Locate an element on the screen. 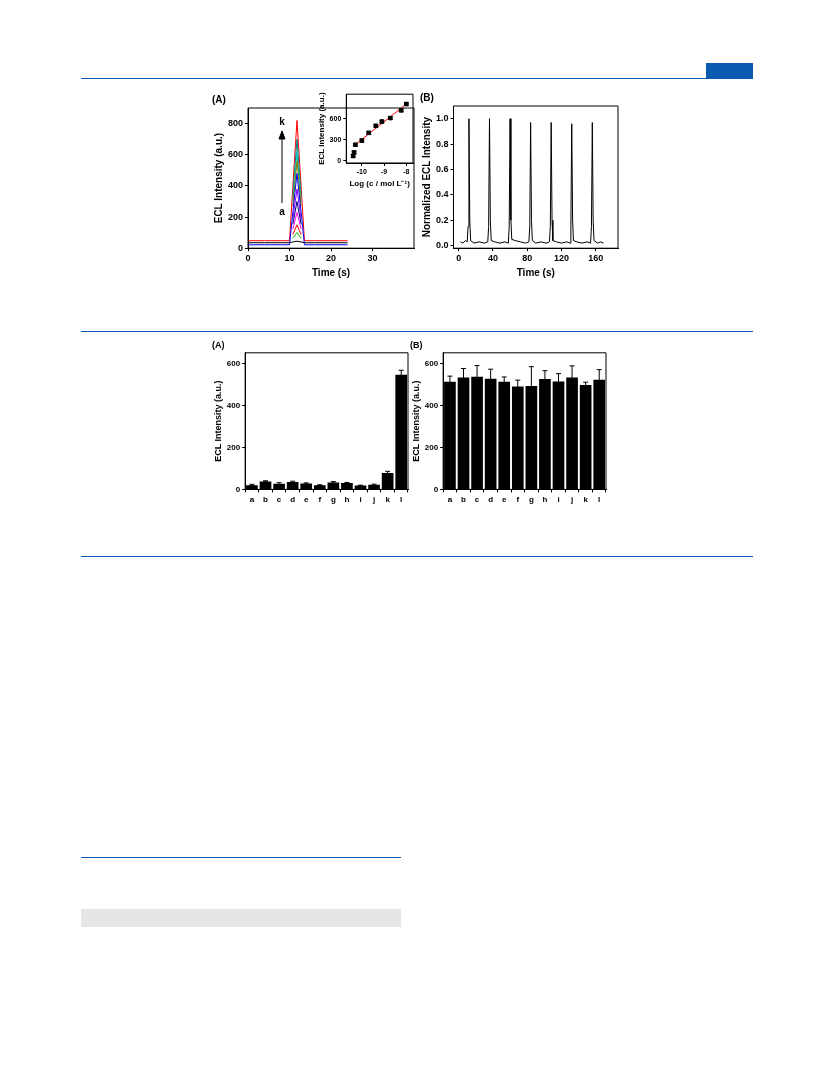 The image size is (833, 1091). y-tick-label: 0.8 is located at coordinates (442, 143).